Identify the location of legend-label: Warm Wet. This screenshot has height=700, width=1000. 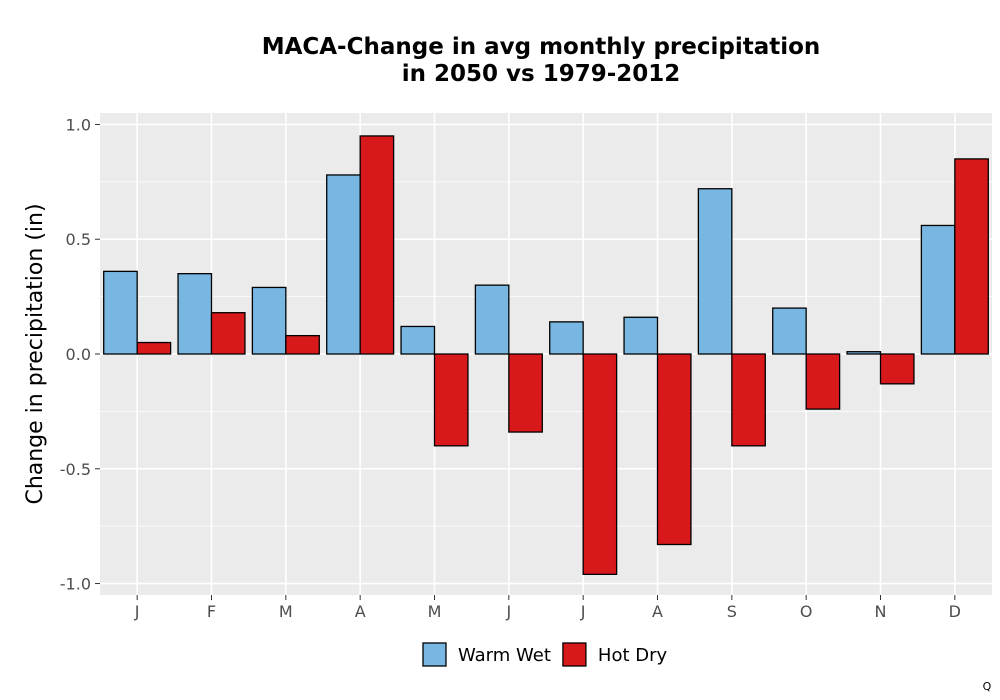
(504, 655).